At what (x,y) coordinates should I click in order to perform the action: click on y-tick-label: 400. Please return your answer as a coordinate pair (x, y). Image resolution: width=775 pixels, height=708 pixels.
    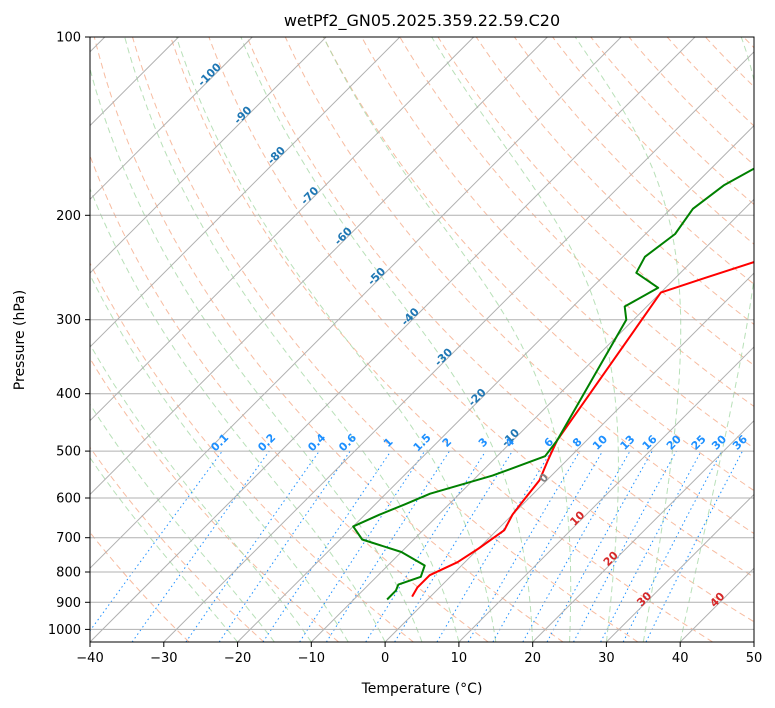
    Looking at the image, I should click on (68, 394).